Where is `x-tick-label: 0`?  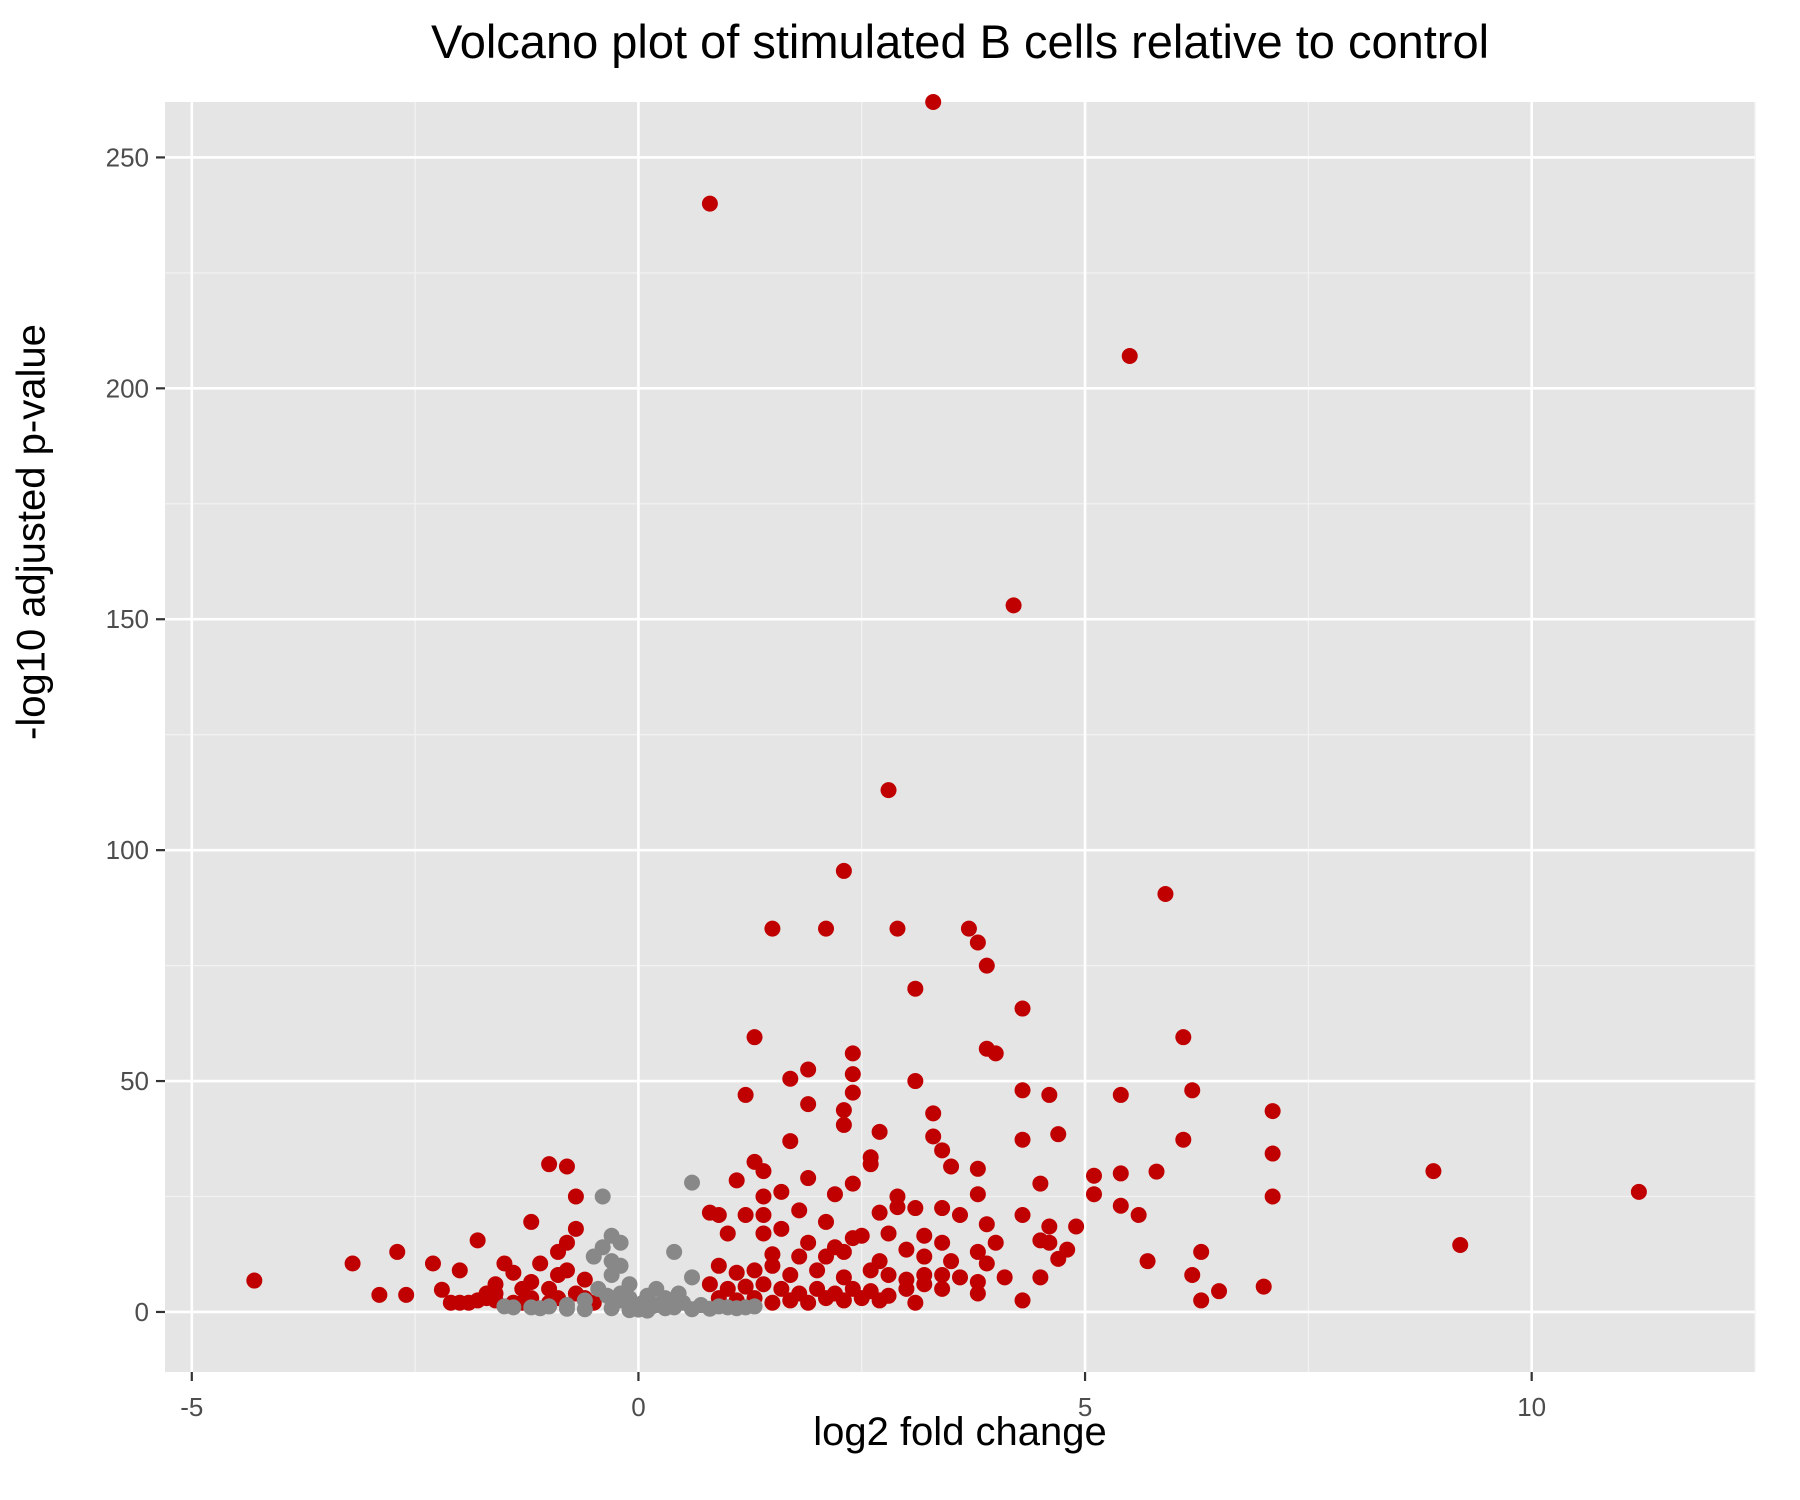 x-tick-label: 0 is located at coordinates (638, 1407).